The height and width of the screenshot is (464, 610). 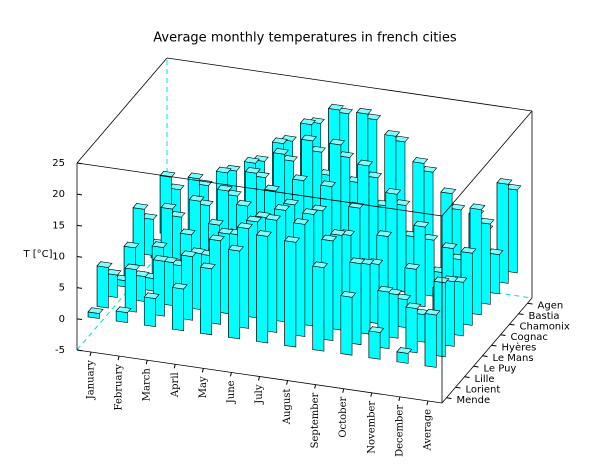 What do you see at coordinates (483, 389) in the screenshot?
I see `depth-tick-label: Lorient` at bounding box center [483, 389].